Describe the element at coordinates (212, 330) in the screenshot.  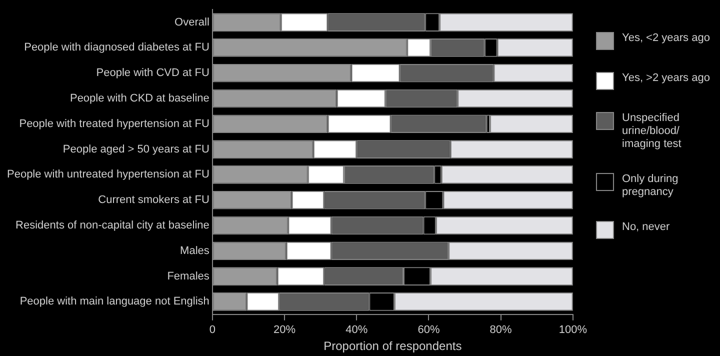
I see `x-tick-label: 0` at that location.